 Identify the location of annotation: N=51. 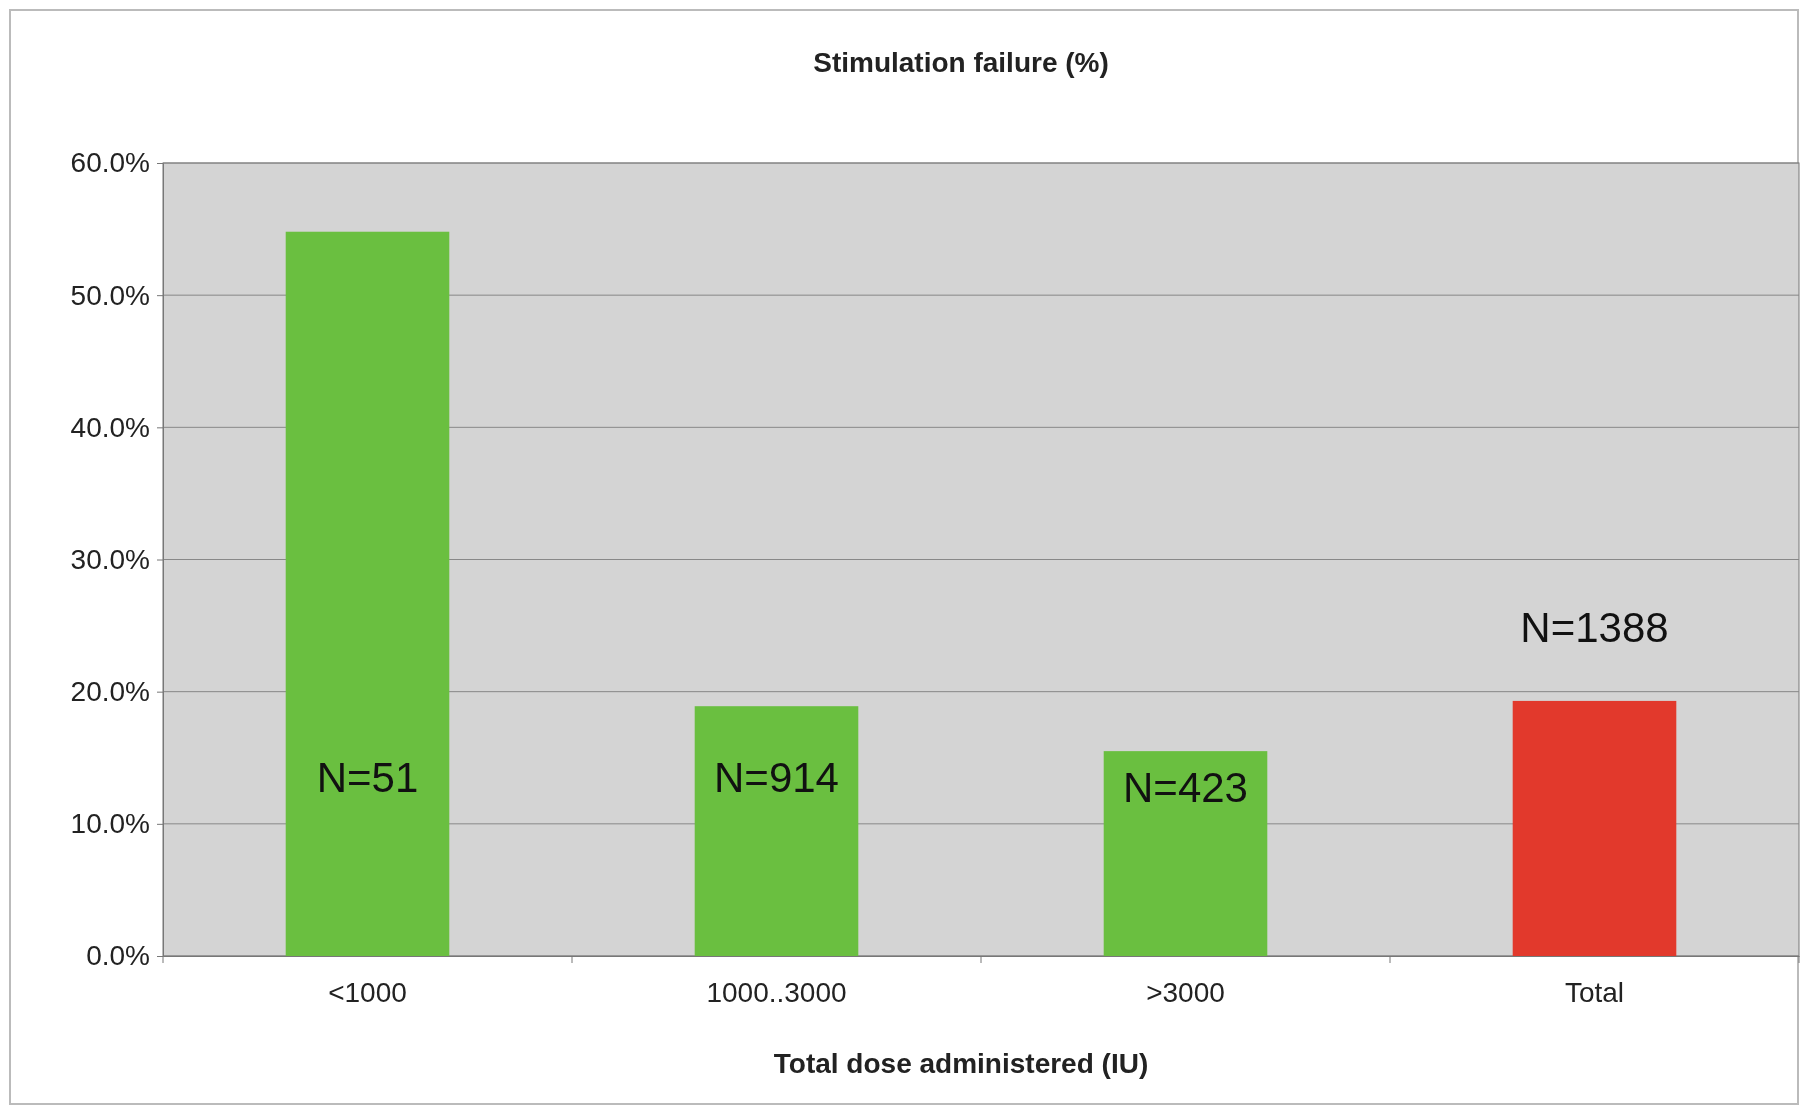
(367, 778).